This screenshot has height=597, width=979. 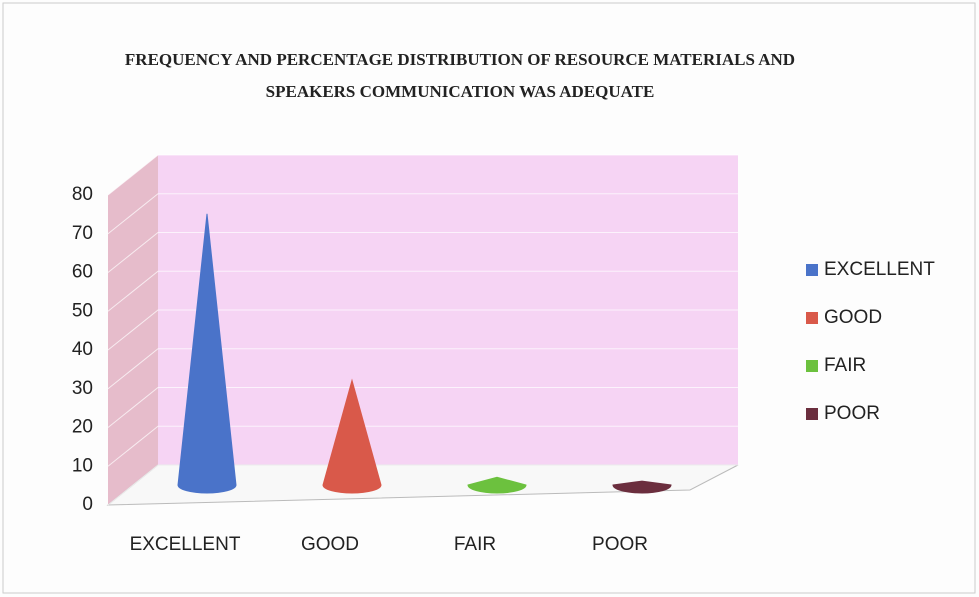 I want to click on x-tick-label: GOOD, so click(x=330, y=544).